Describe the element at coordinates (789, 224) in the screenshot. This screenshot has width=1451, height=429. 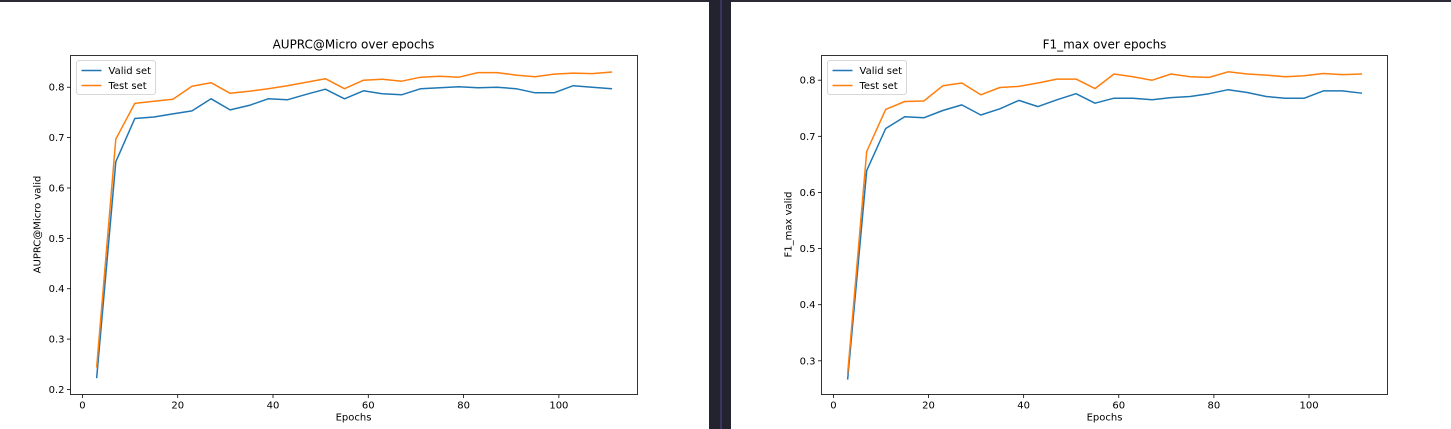
I see `y-axis-label: F1_max valid` at that location.